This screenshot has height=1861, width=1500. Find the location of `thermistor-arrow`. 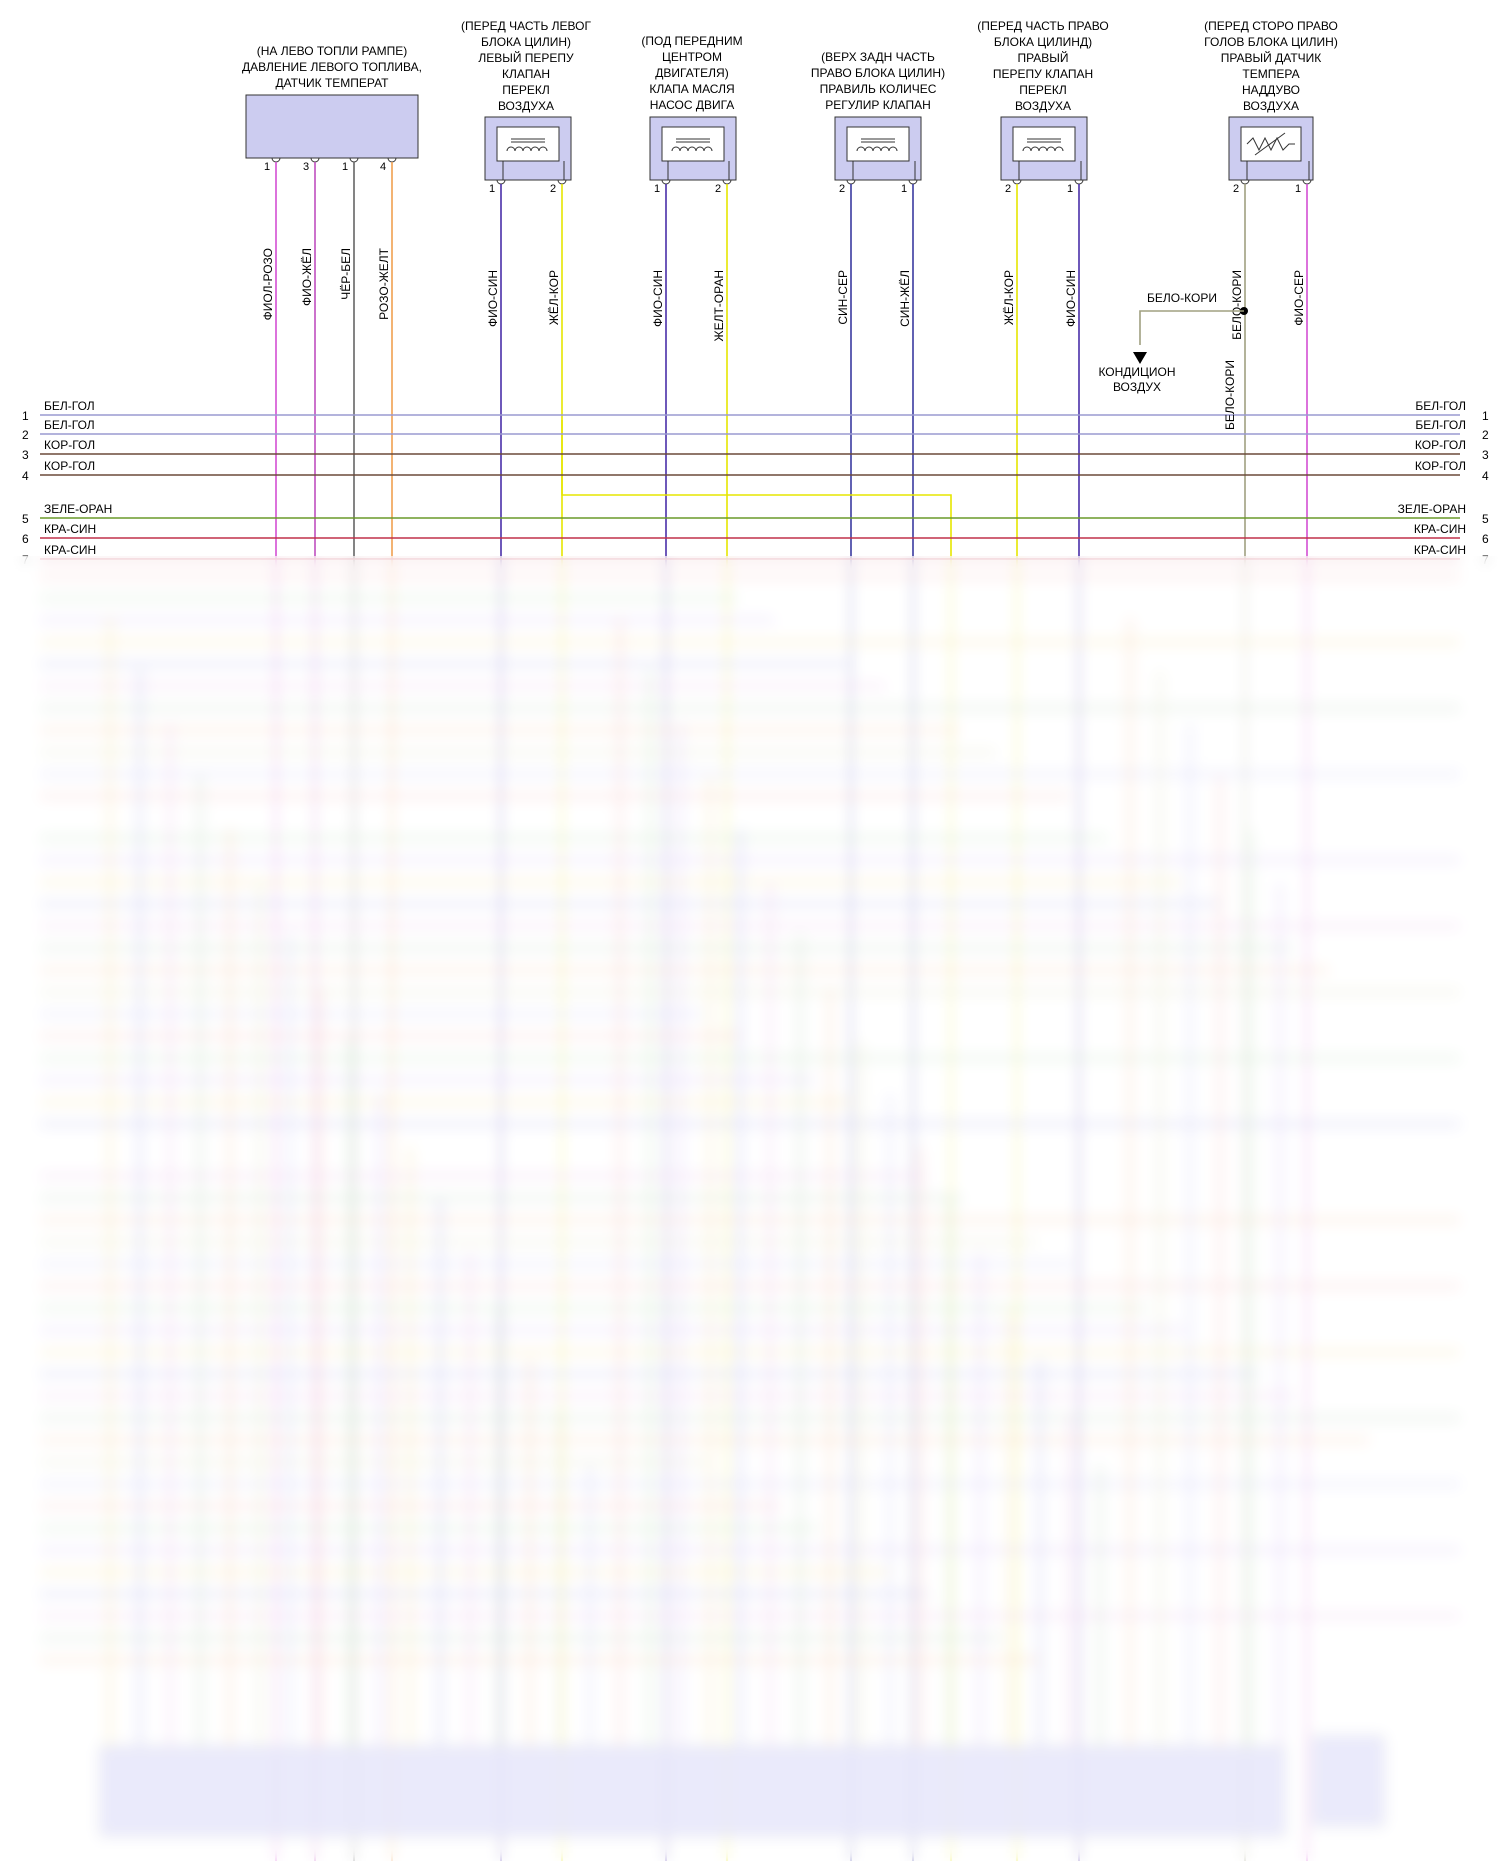

thermistor-arrow is located at coordinates (1270, 144).